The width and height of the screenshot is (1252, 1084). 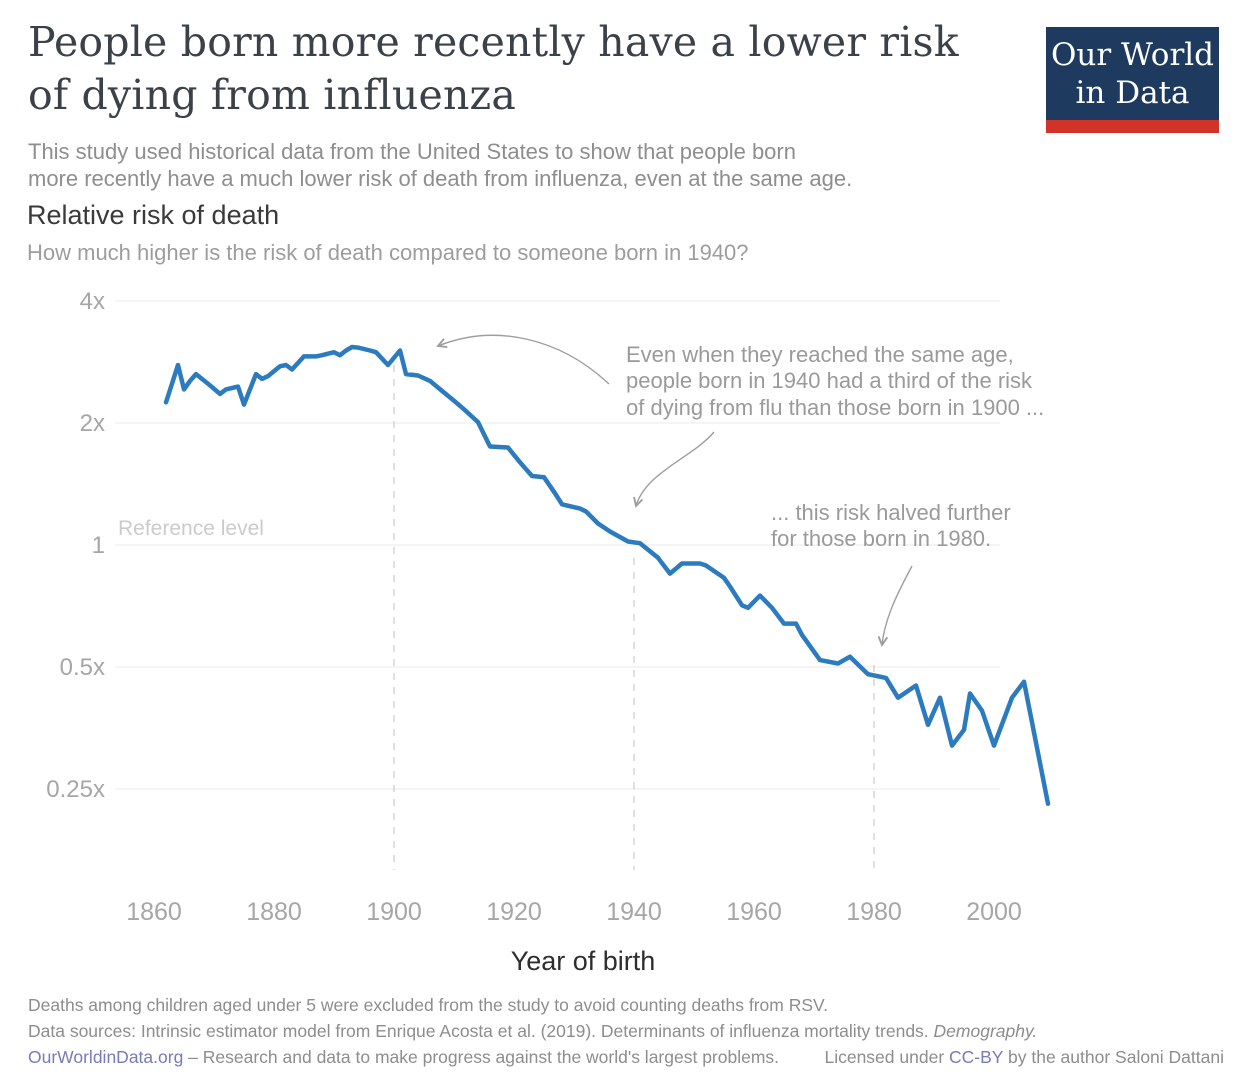 What do you see at coordinates (634, 912) in the screenshot?
I see `x-tick-label: 1940` at bounding box center [634, 912].